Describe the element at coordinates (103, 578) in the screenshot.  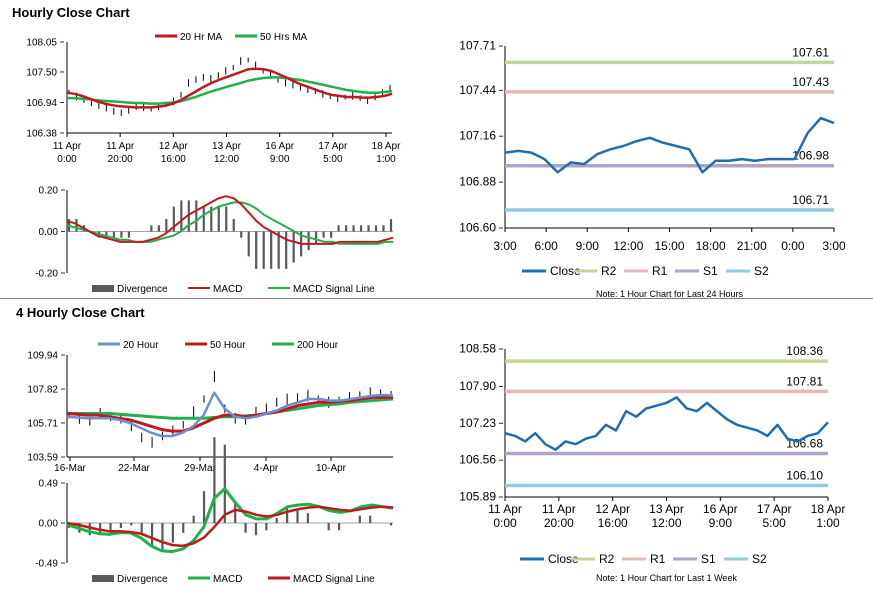
I see `legend-4h-divergence-swatch` at that location.